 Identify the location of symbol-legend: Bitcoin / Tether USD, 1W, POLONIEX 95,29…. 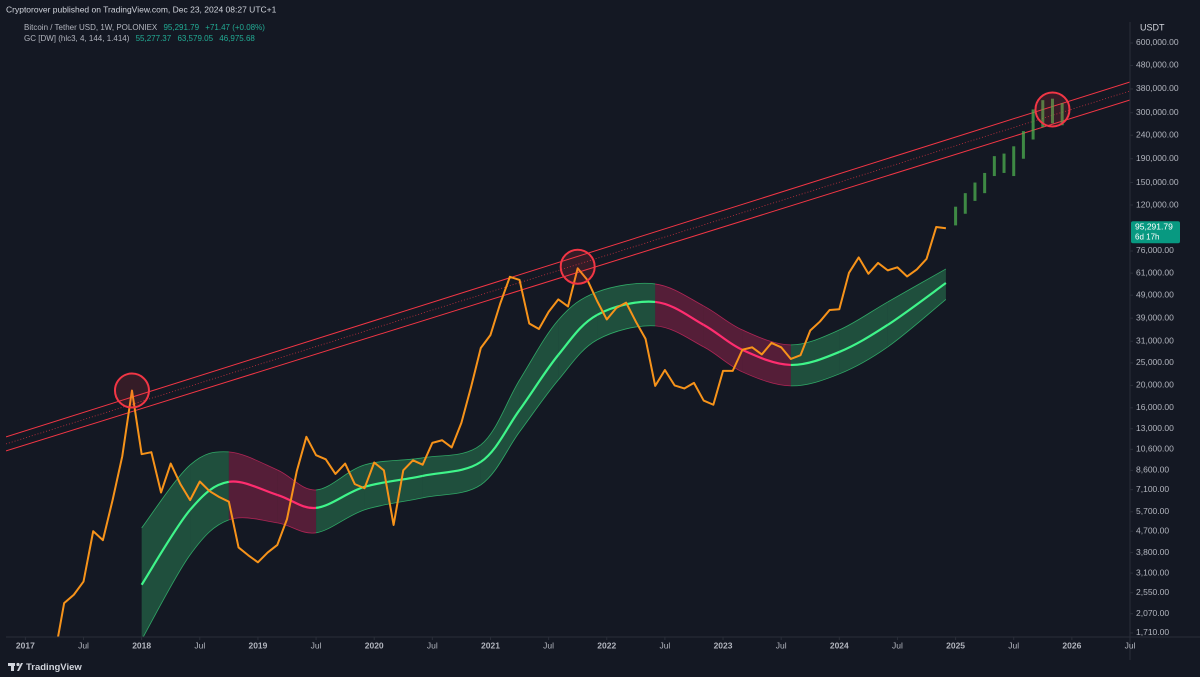
(144, 27).